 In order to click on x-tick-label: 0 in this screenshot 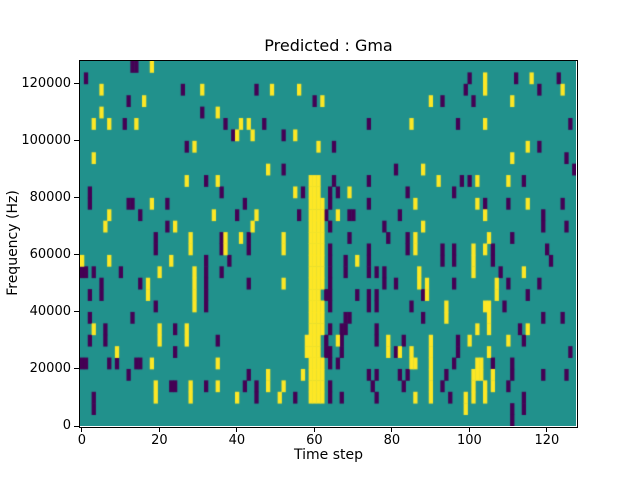, I will do `click(82, 440)`.